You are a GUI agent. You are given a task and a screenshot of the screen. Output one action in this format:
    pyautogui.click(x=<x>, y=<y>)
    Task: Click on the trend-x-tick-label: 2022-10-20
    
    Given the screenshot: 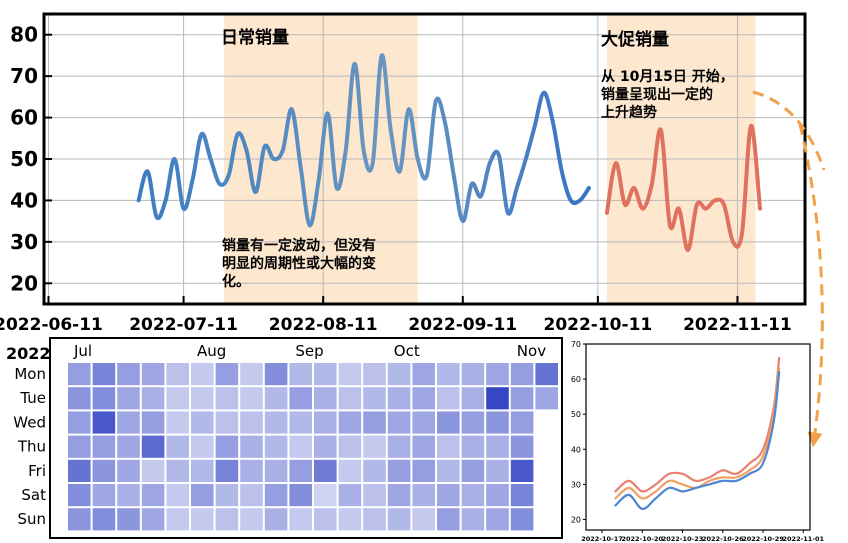 What is the action you would take?
    pyautogui.click(x=642, y=539)
    